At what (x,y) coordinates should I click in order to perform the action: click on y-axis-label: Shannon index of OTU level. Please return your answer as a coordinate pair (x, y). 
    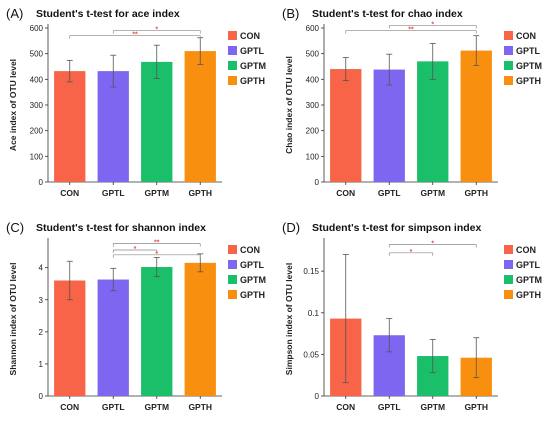
    Looking at the image, I should click on (13, 319).